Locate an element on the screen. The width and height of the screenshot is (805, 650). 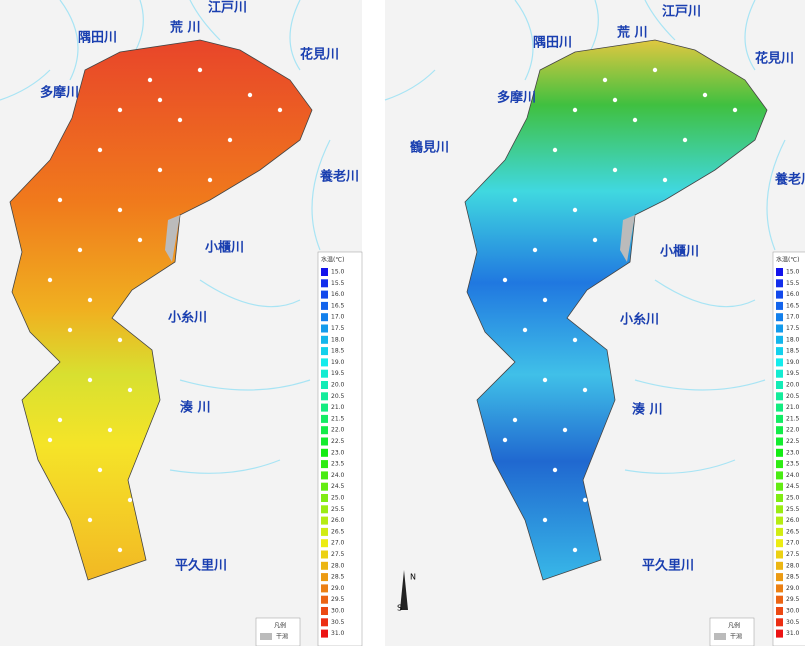
river-label: 隅田川 is located at coordinates (97, 38).